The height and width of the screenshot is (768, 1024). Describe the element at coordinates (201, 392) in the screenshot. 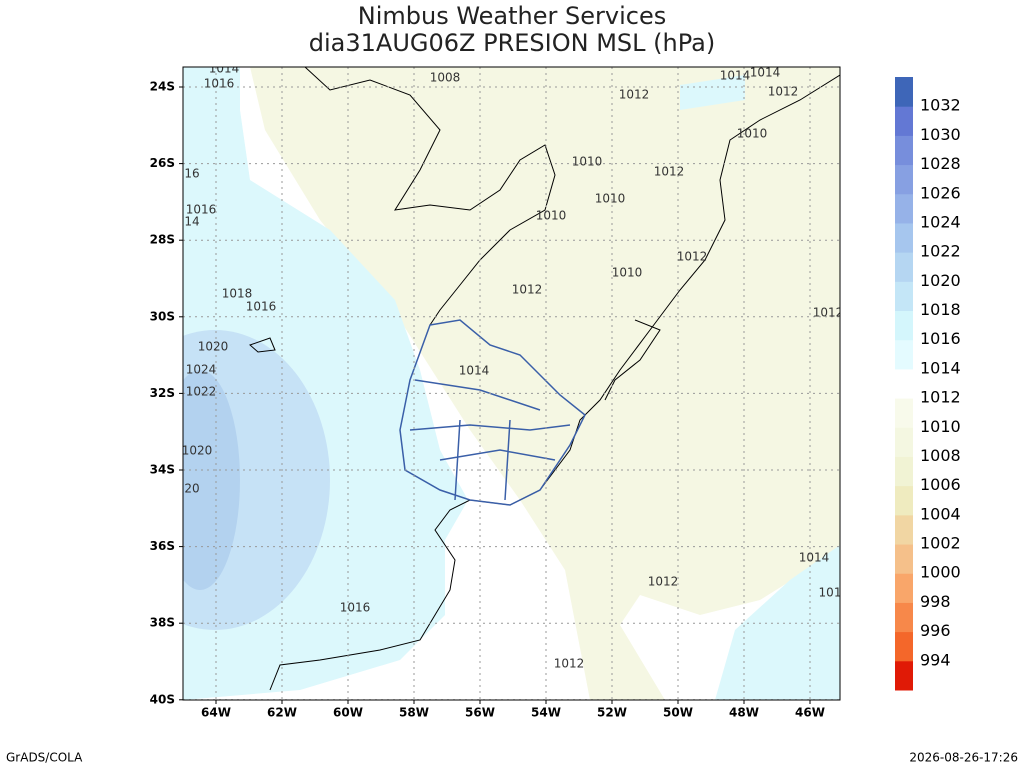

I see `contour-label: 1022` at that location.